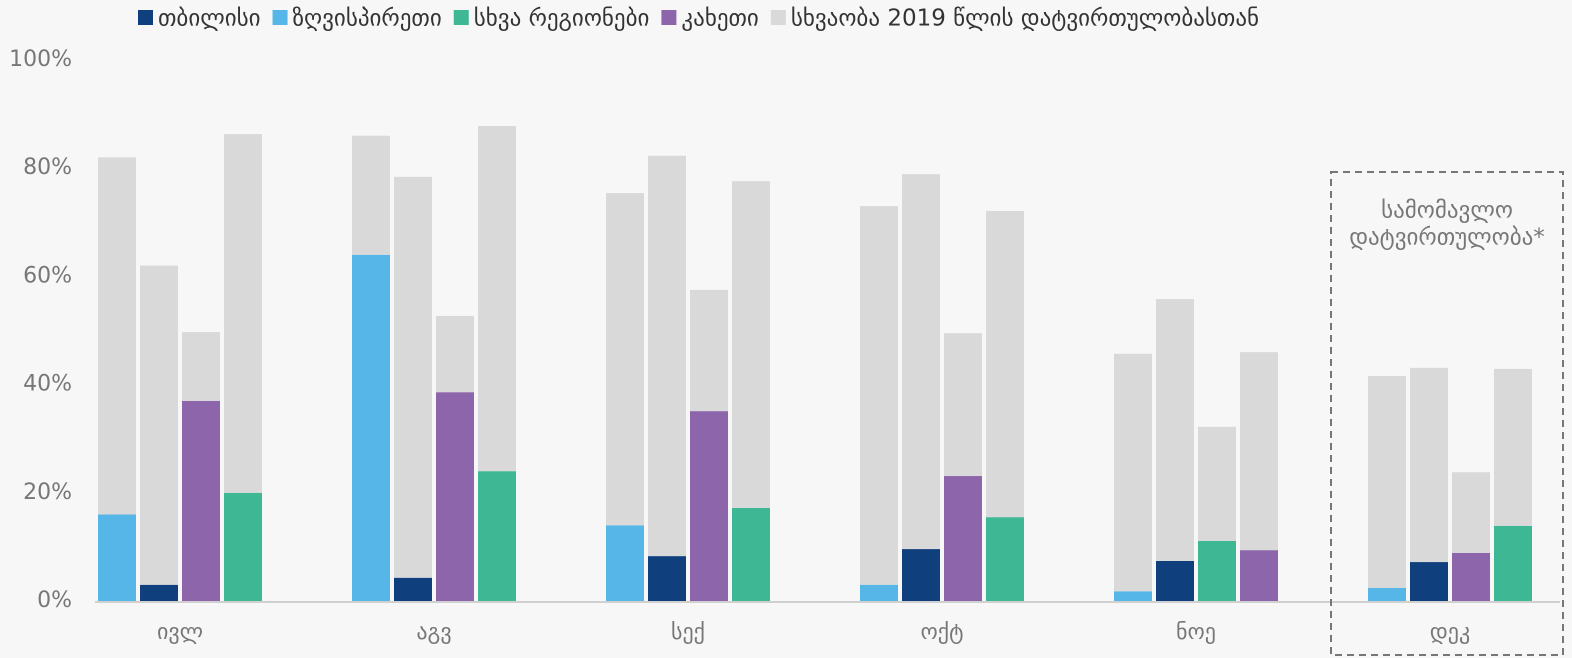 The width and height of the screenshot is (1572, 658). I want to click on y-tick-label: 0%, so click(54, 600).